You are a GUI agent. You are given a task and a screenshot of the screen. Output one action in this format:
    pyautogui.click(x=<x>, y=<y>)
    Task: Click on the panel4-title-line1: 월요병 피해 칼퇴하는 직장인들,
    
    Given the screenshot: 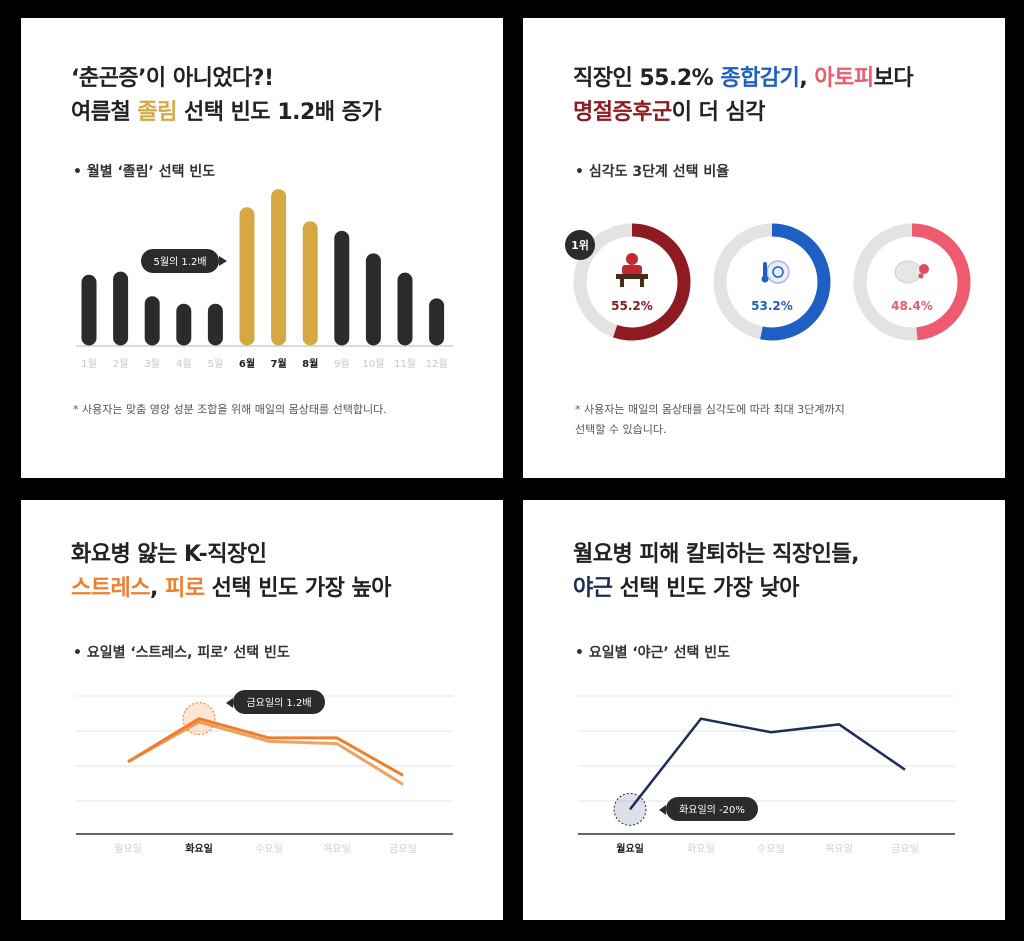 What is the action you would take?
    pyautogui.click(x=716, y=554)
    